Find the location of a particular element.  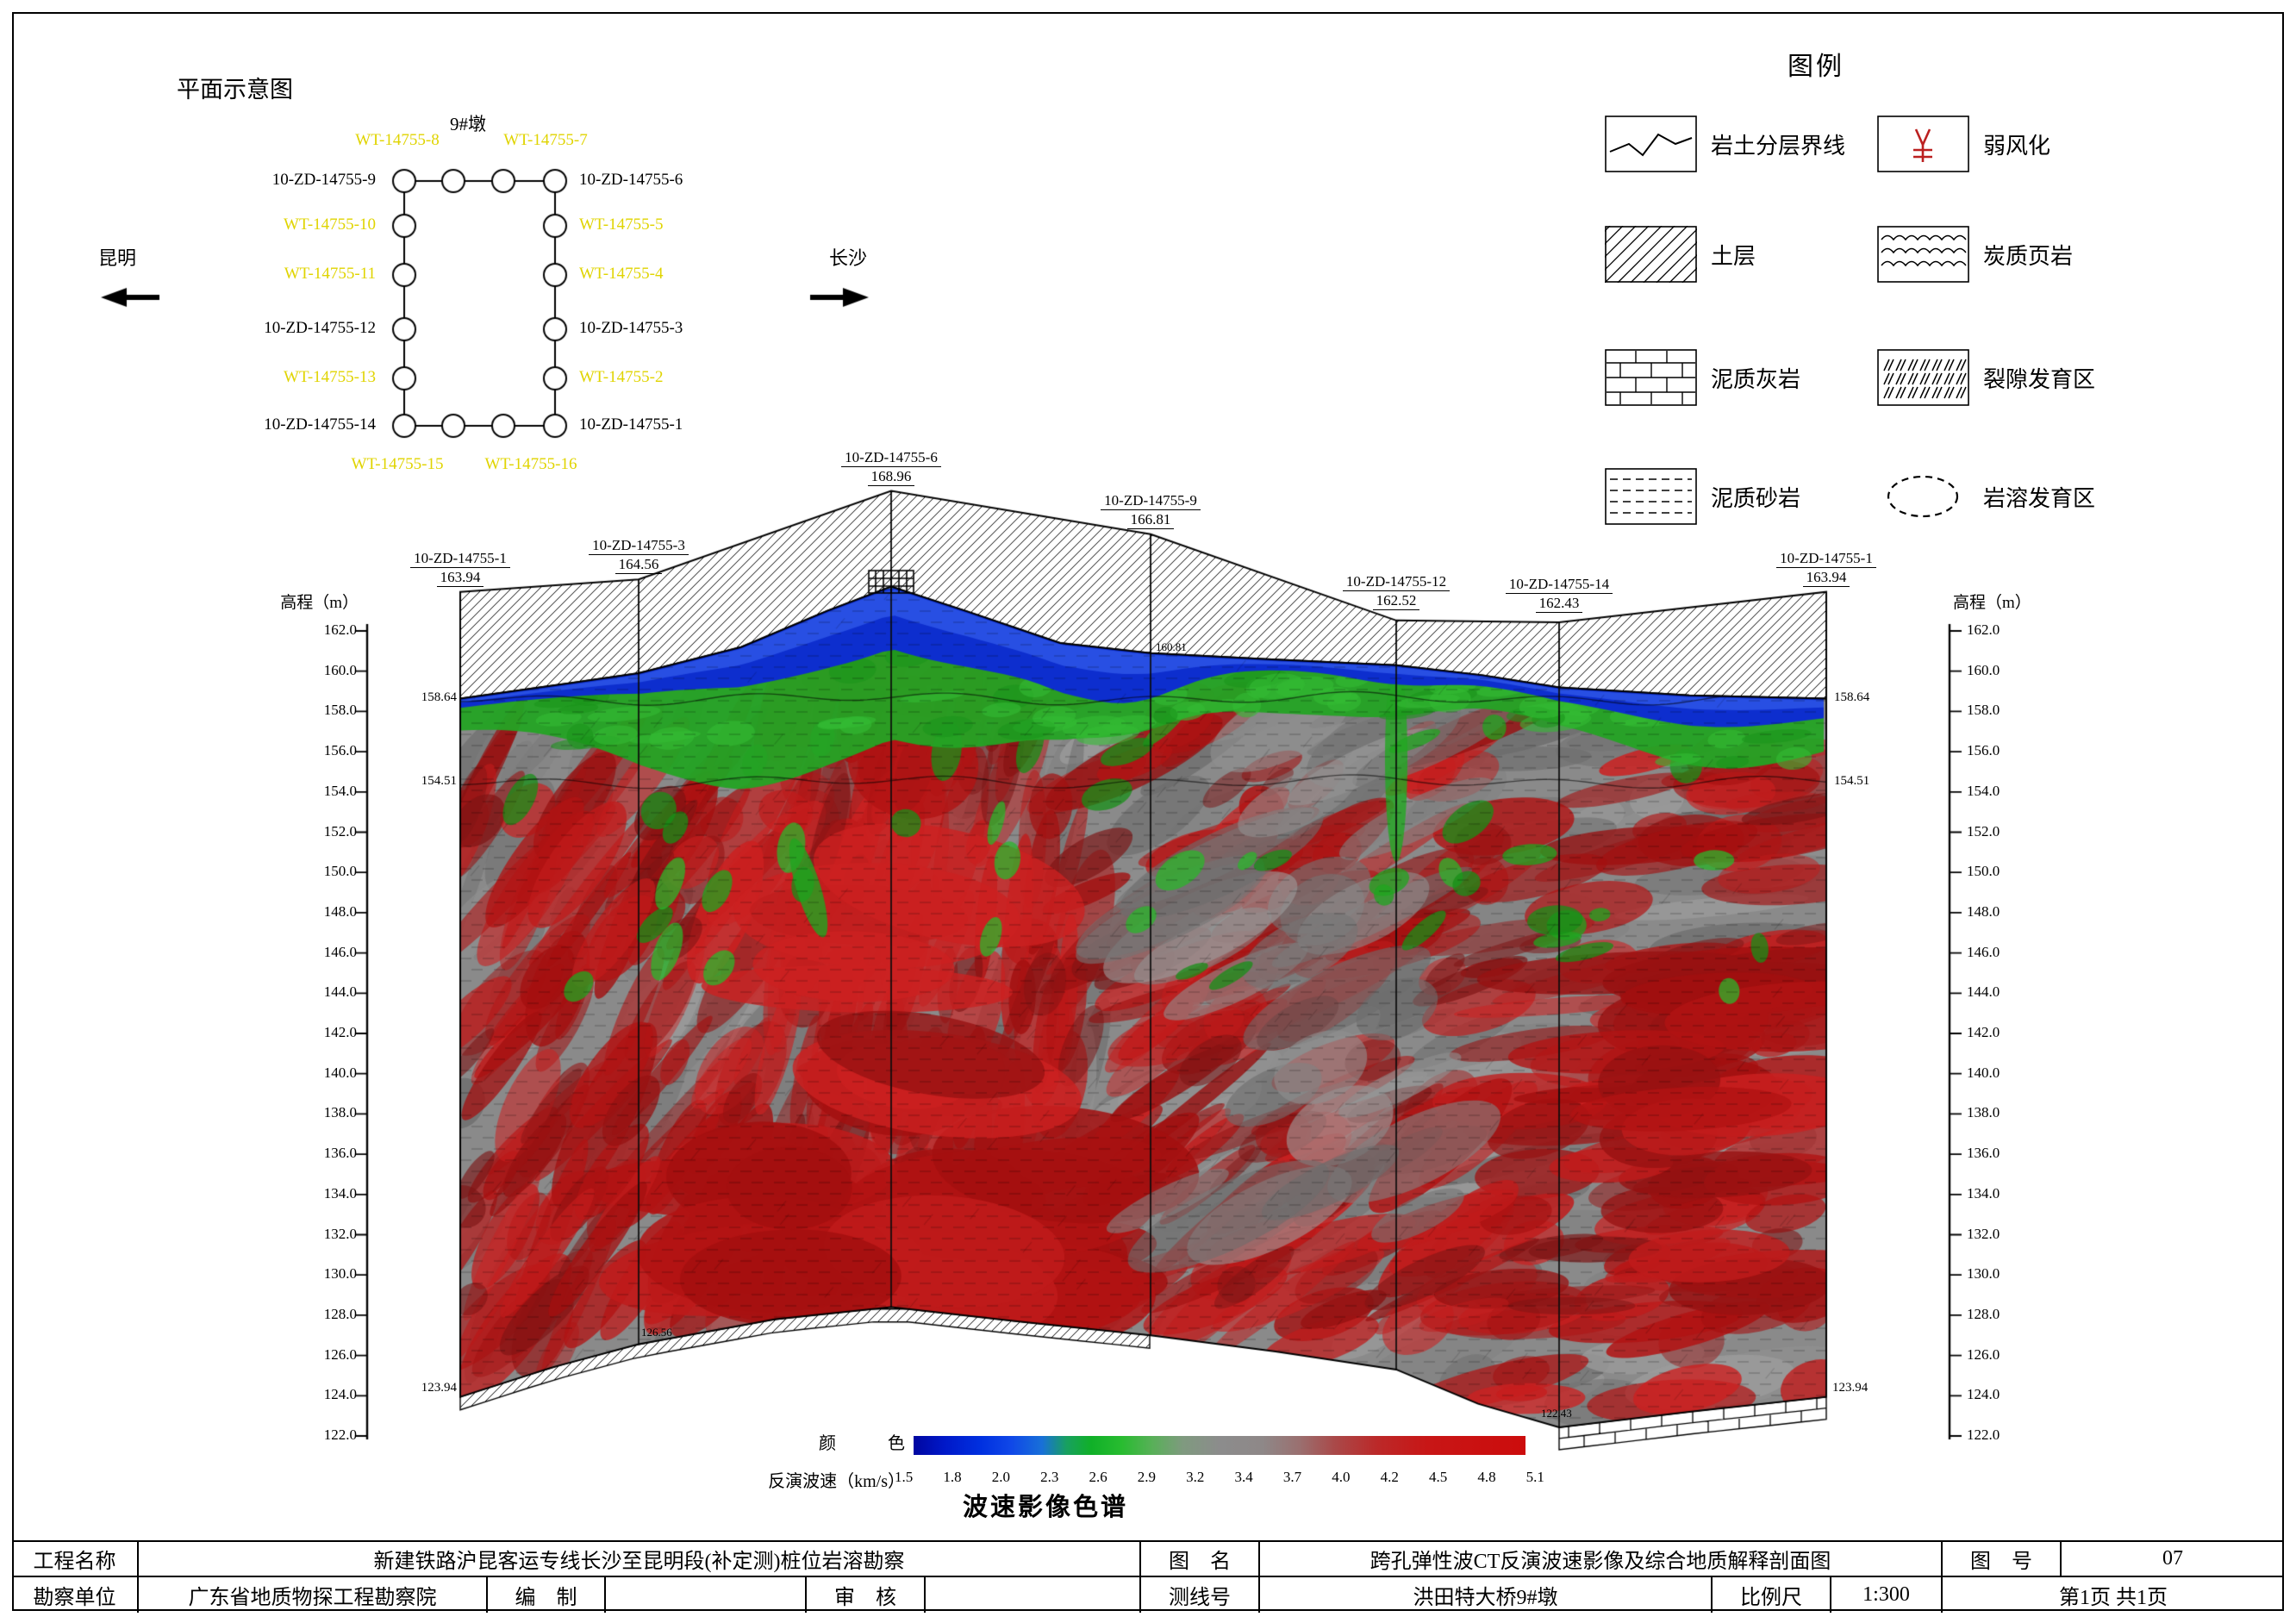

elevation-tick-left: 122.0 is located at coordinates (340, 1434).